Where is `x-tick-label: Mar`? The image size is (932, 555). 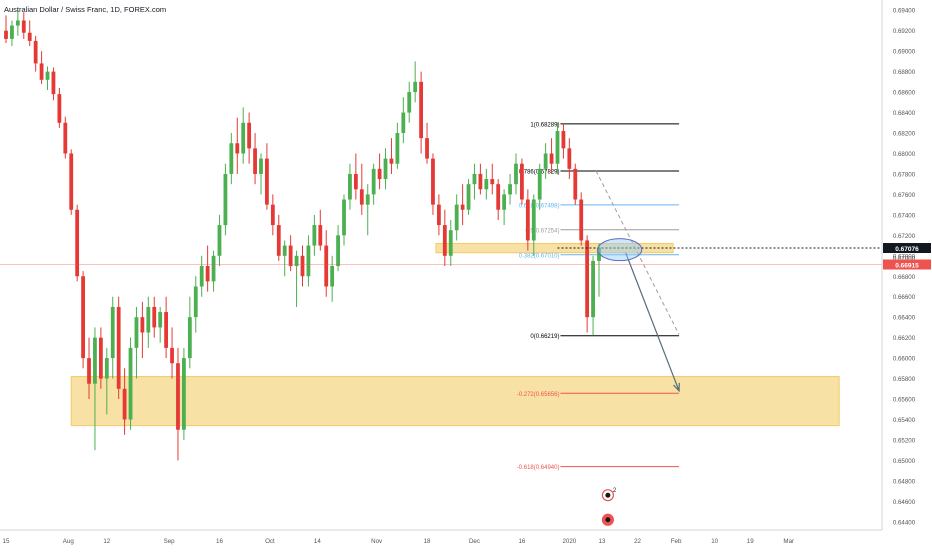
x-tick-label: Mar is located at coordinates (788, 541).